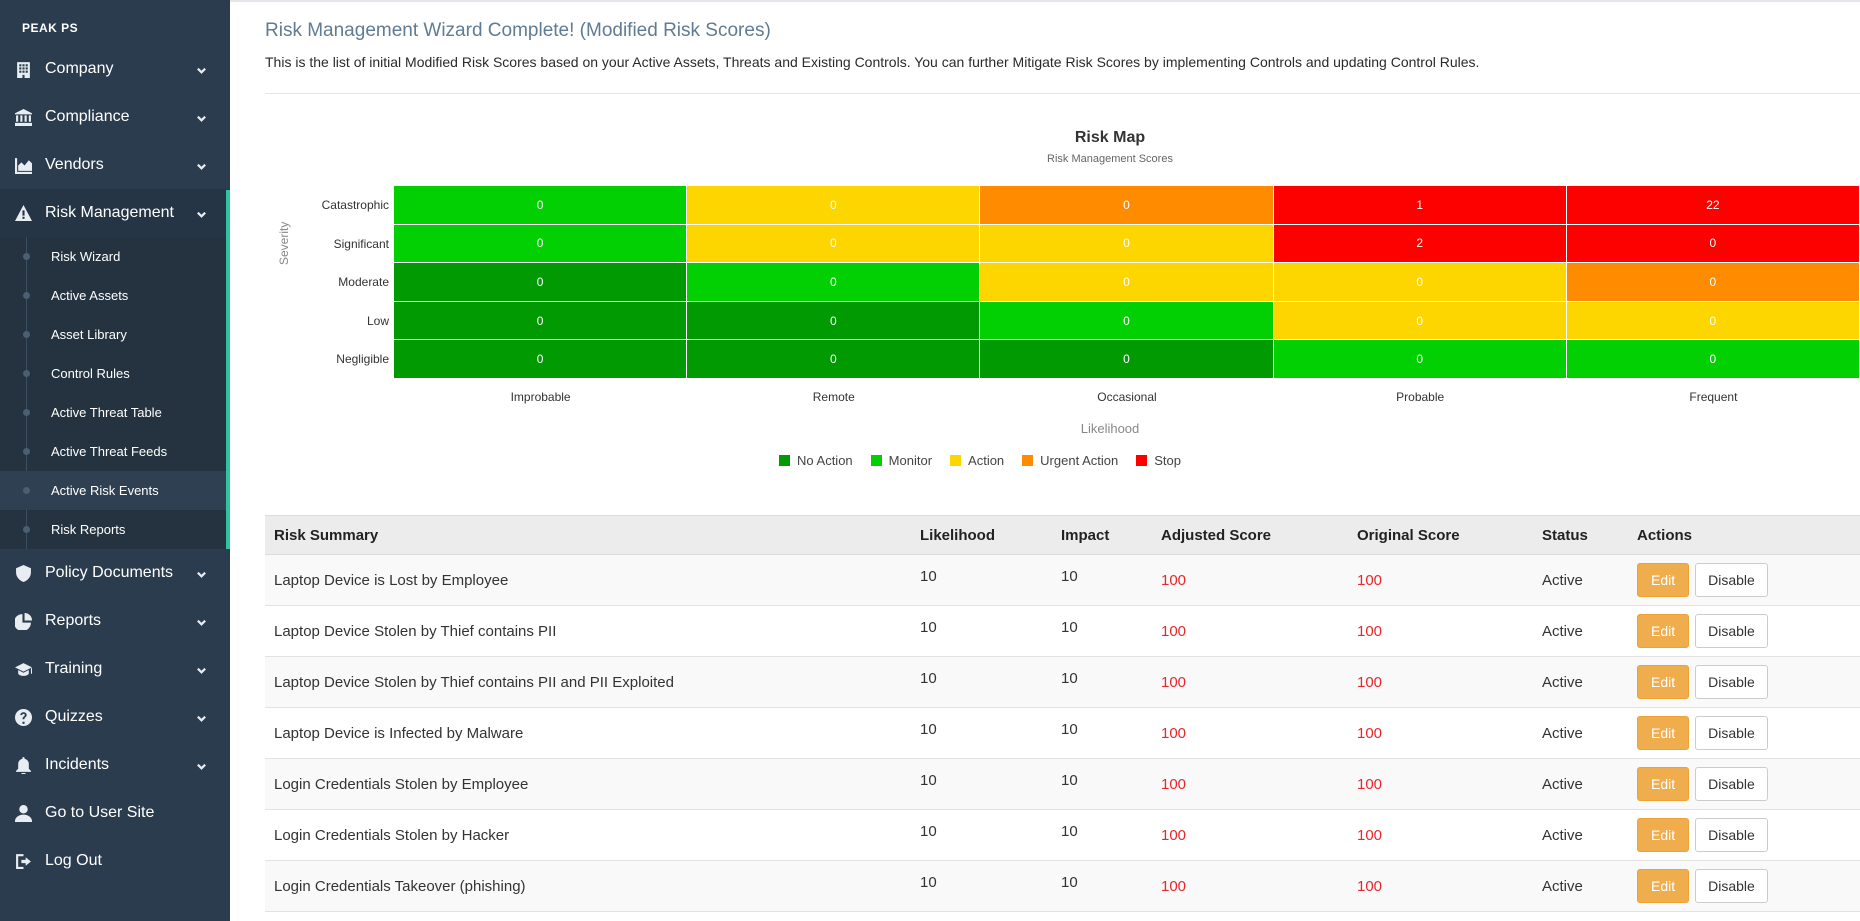 The width and height of the screenshot is (1860, 921). What do you see at coordinates (1110, 159) in the screenshot?
I see `chart-subtitle: Risk Management Scores` at bounding box center [1110, 159].